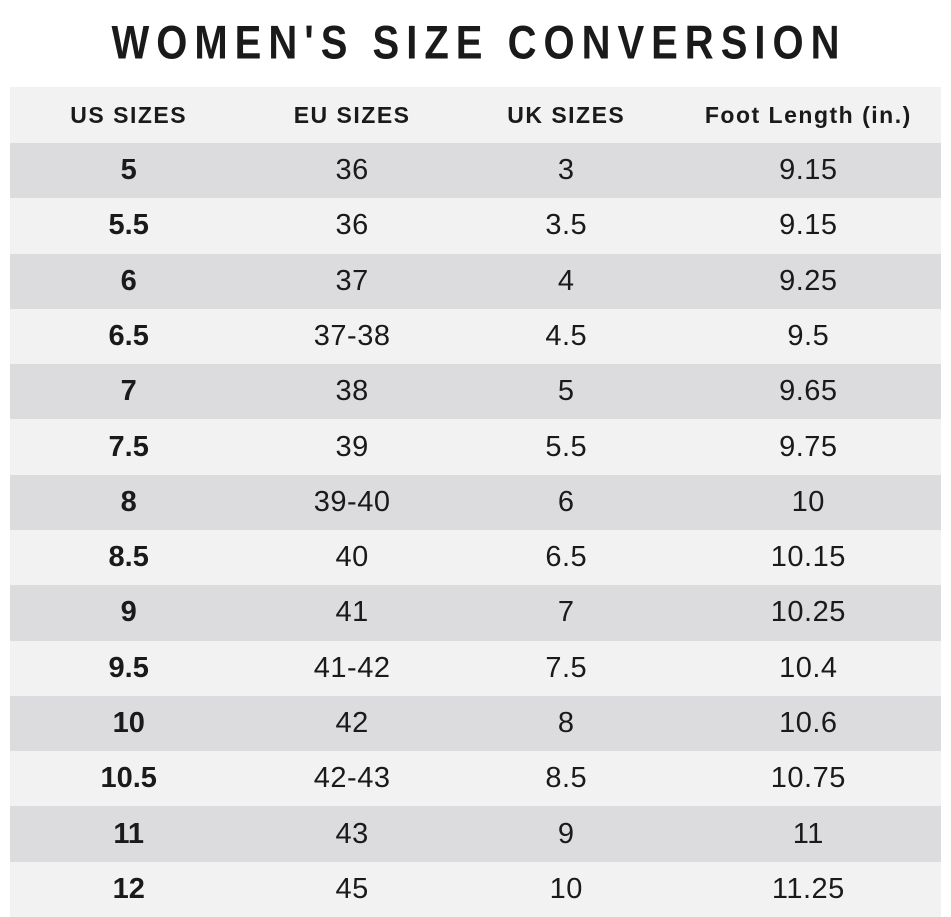 The width and height of the screenshot is (951, 917). Describe the element at coordinates (475, 668) in the screenshot. I see `table-row: 9.5 41-42 7.5 10.4` at that location.